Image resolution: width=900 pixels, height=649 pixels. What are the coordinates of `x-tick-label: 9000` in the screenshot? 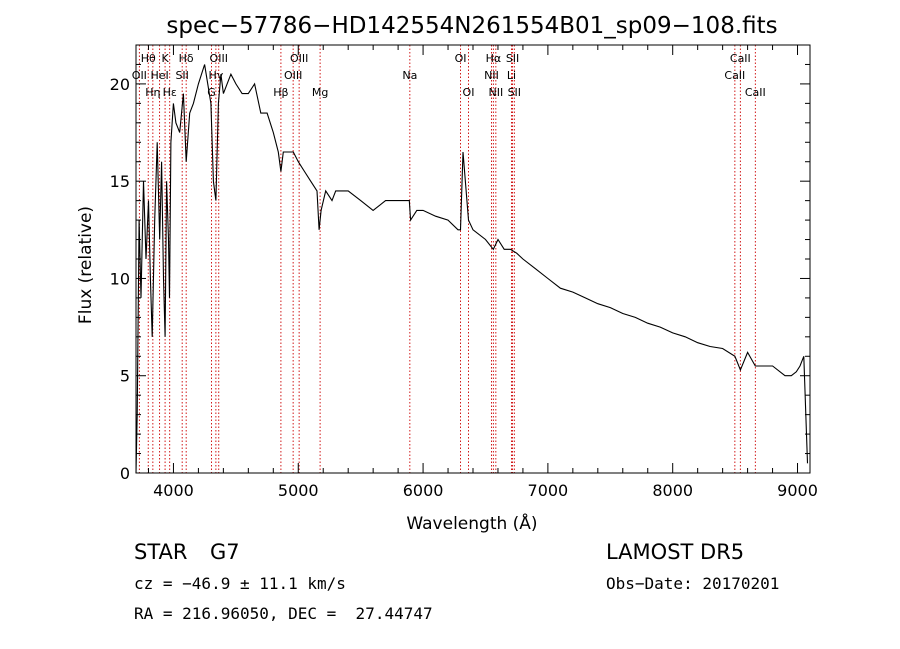 It's located at (797, 490).